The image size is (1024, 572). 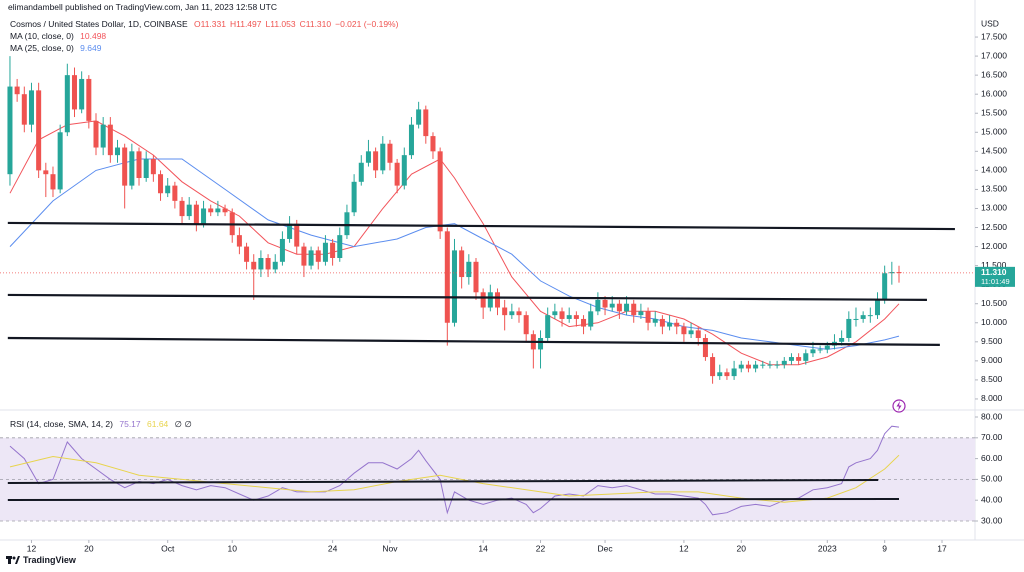 I want to click on y-tick-label: 15.000, so click(x=994, y=132).